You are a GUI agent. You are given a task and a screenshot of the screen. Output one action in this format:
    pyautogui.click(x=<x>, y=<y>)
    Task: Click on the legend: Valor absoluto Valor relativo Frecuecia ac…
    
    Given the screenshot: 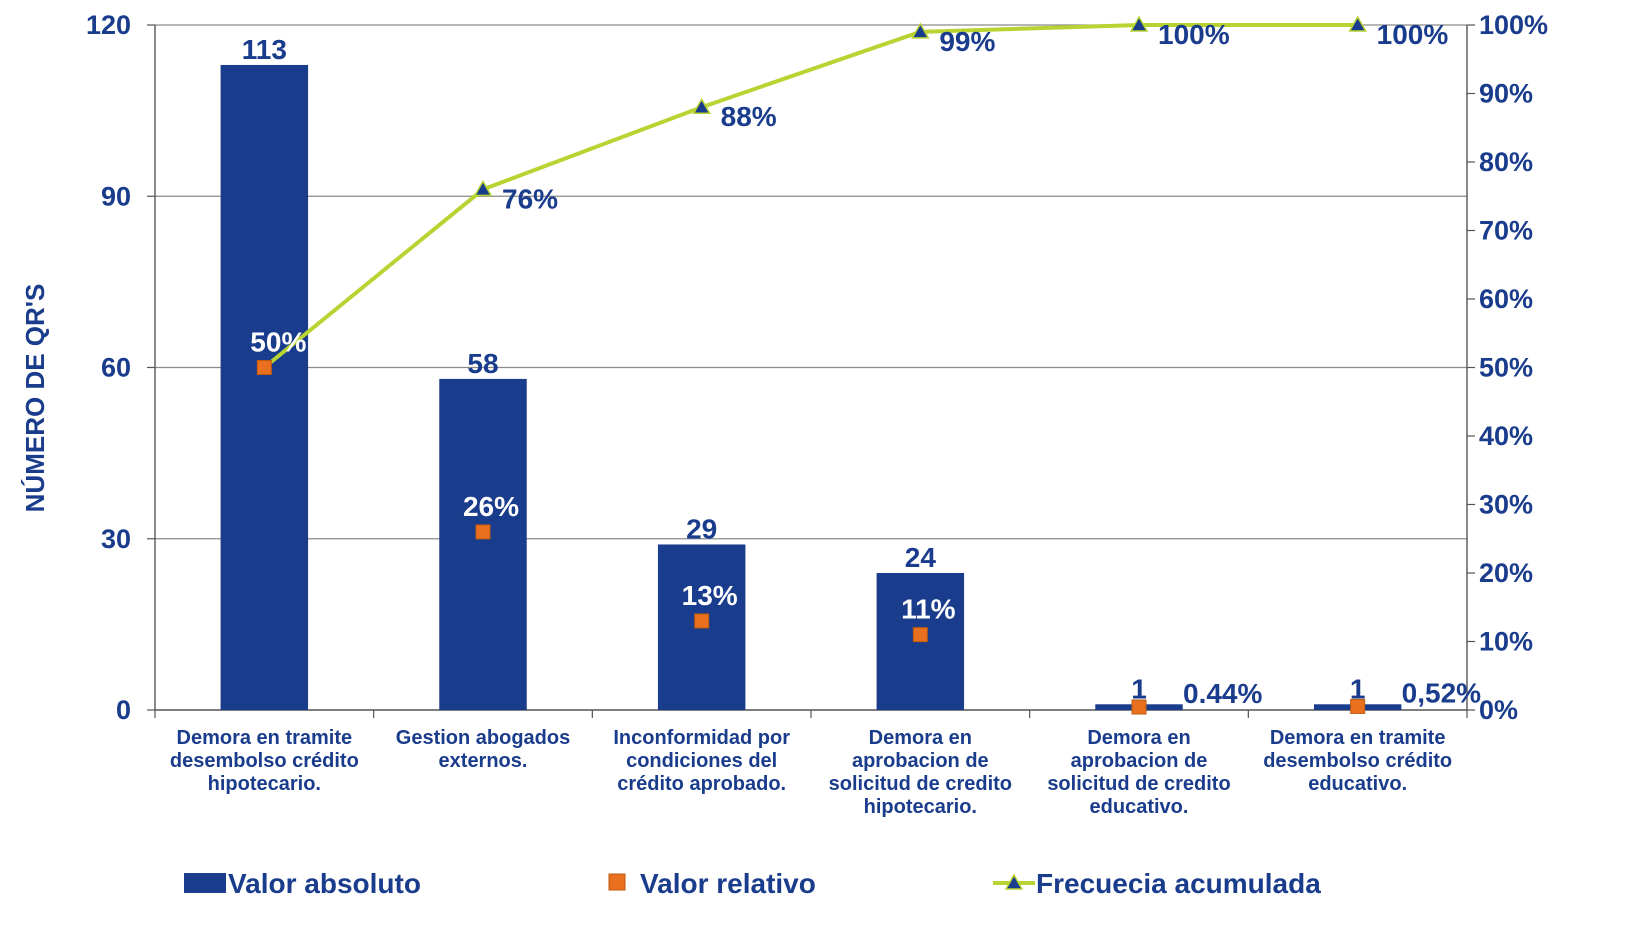 What is the action you would take?
    pyautogui.click(x=752, y=883)
    